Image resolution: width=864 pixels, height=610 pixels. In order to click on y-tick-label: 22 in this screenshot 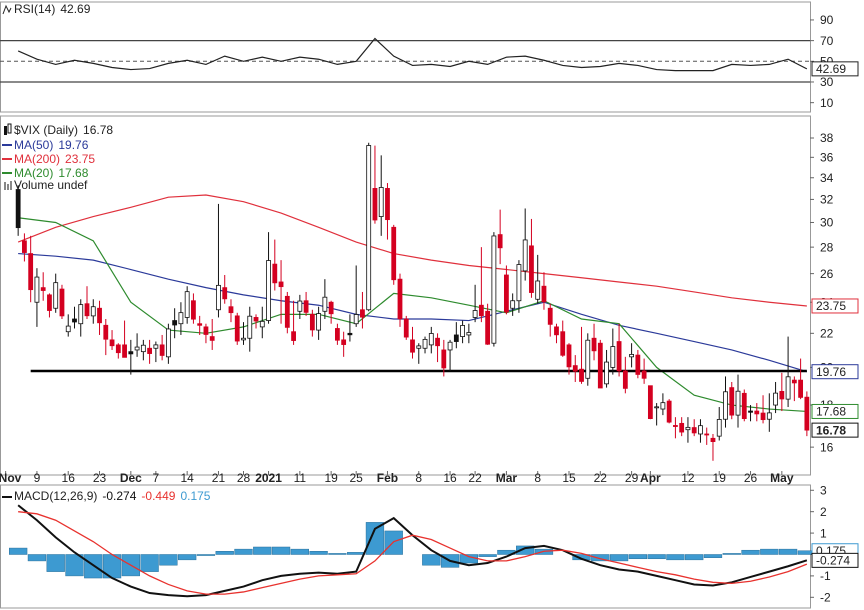, I will do `click(827, 333)`.